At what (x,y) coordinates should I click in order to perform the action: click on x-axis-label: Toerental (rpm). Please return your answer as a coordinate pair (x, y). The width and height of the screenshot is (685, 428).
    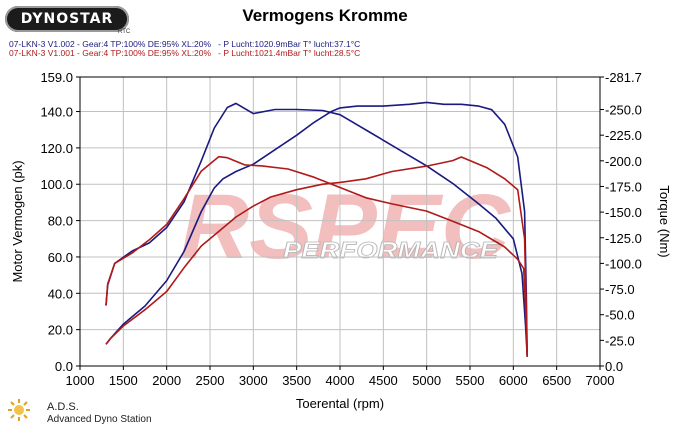
    Looking at the image, I should click on (340, 403).